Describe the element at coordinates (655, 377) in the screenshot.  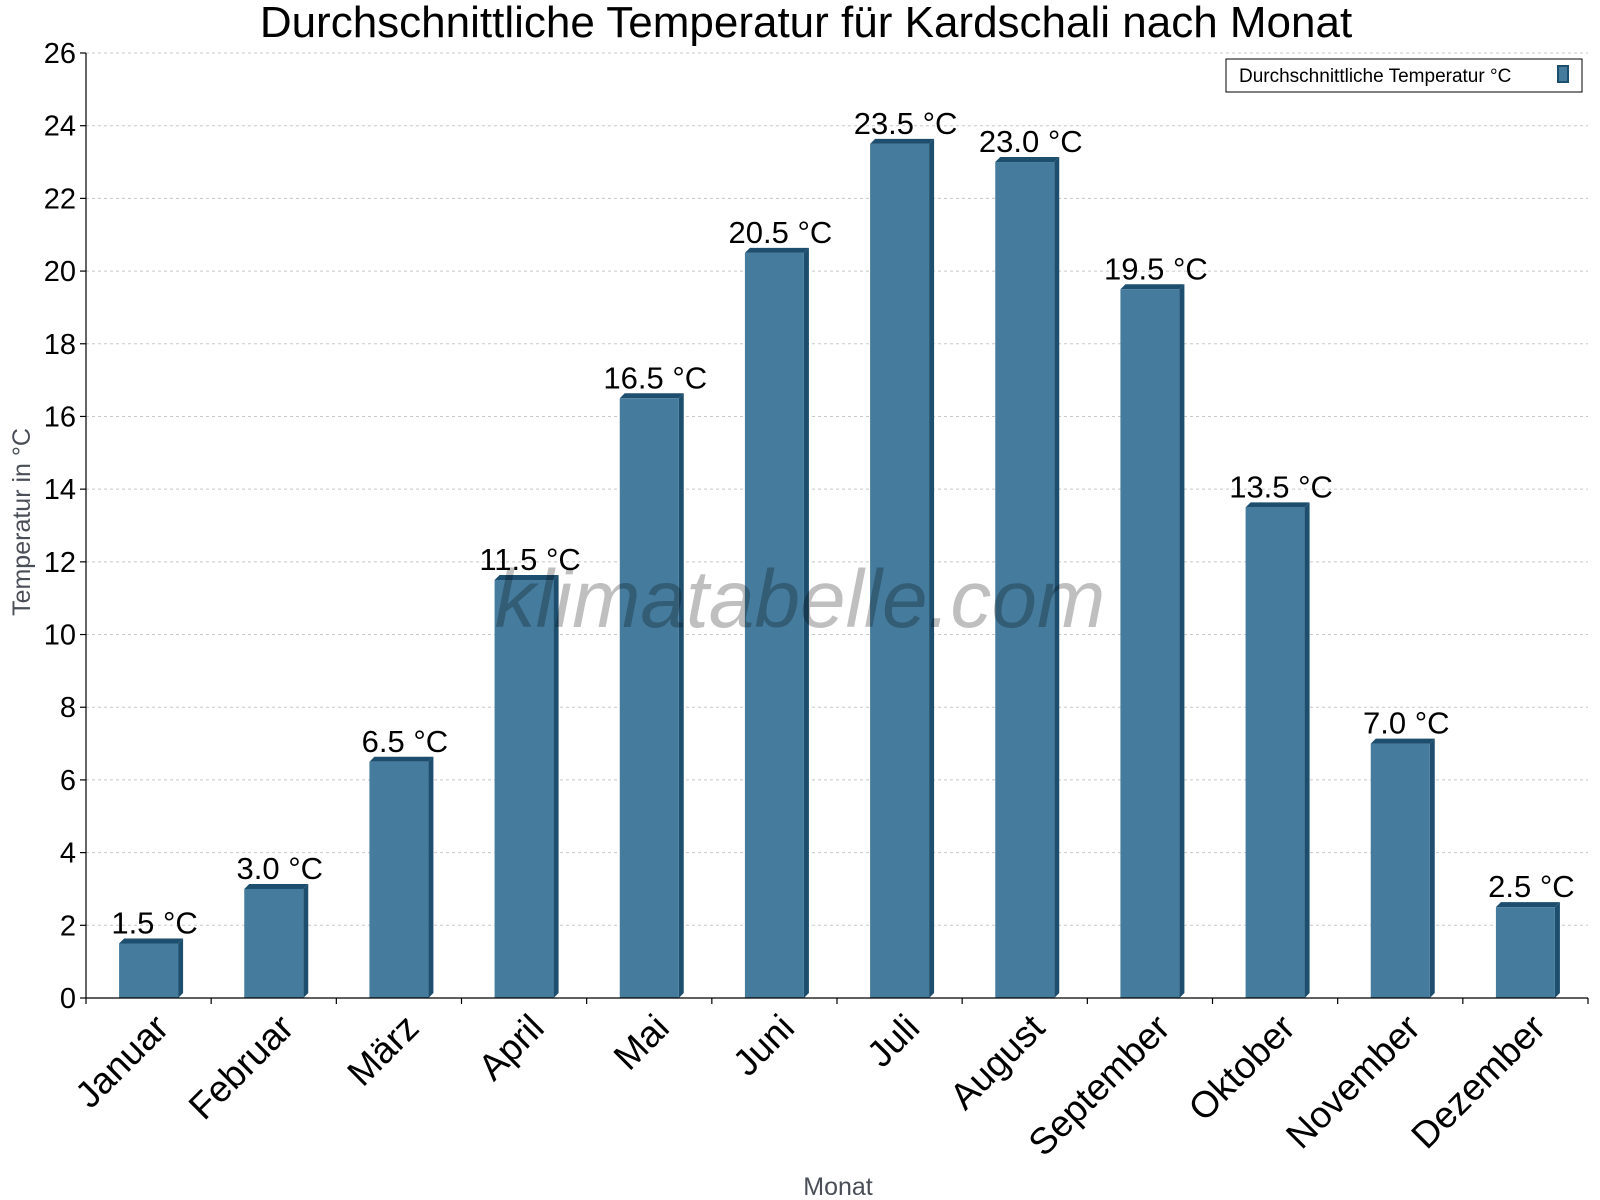
I see `data-label: 16.5 °C` at that location.